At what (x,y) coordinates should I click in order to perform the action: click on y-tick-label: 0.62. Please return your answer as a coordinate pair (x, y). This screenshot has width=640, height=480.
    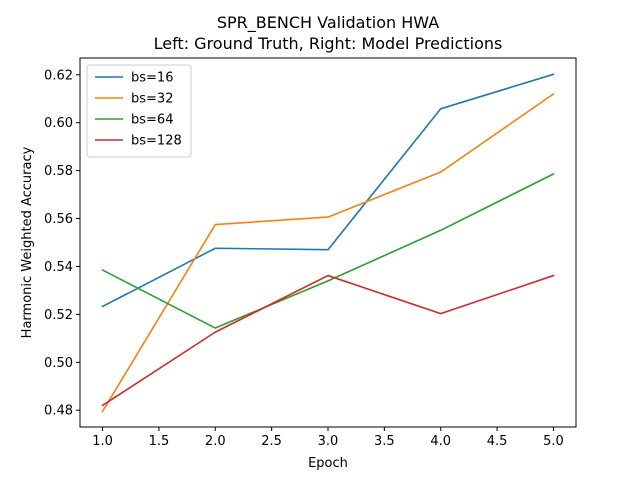
    Looking at the image, I should click on (58, 75).